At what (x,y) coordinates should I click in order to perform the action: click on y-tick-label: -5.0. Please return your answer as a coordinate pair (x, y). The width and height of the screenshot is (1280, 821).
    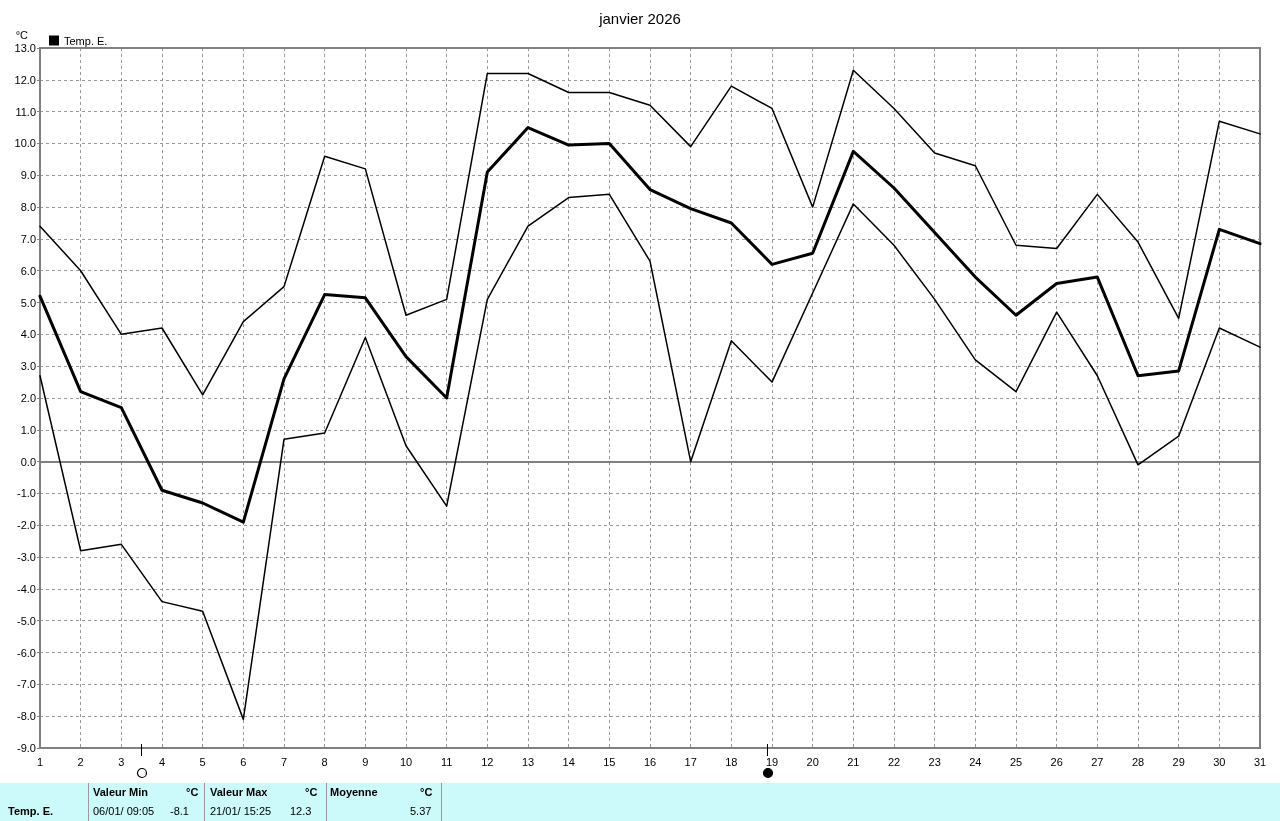
    Looking at the image, I should click on (26, 620).